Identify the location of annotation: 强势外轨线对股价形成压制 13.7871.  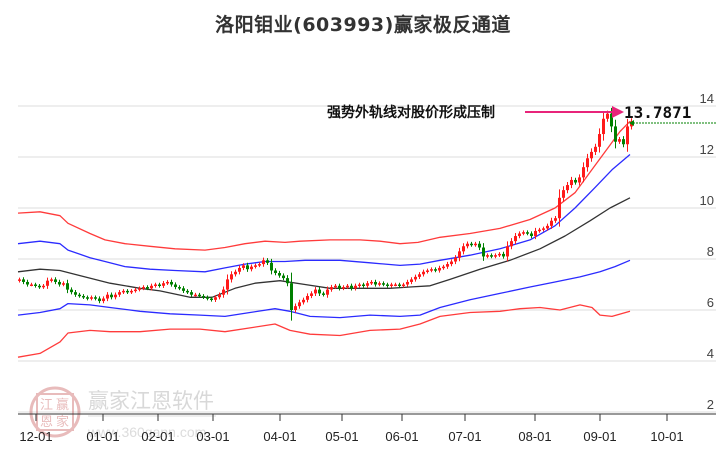
(521, 114).